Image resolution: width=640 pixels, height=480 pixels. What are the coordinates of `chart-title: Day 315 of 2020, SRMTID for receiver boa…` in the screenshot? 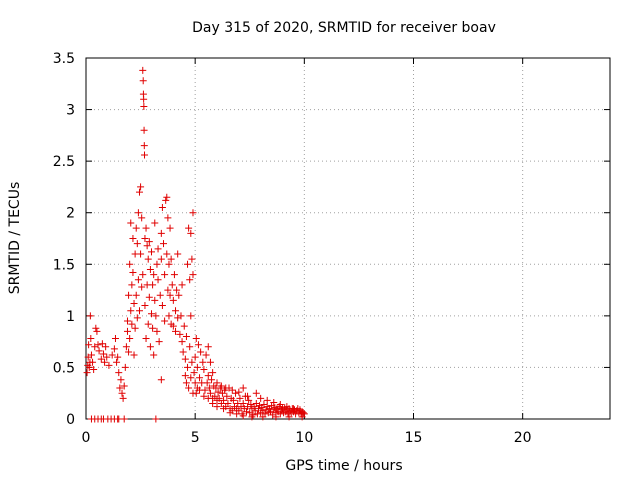 It's located at (344, 28).